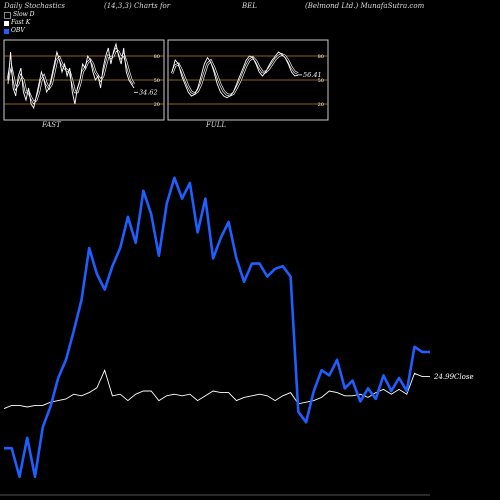 This screenshot has width=500, height=500. I want to click on full-slow-d-line, so click(235, 74).